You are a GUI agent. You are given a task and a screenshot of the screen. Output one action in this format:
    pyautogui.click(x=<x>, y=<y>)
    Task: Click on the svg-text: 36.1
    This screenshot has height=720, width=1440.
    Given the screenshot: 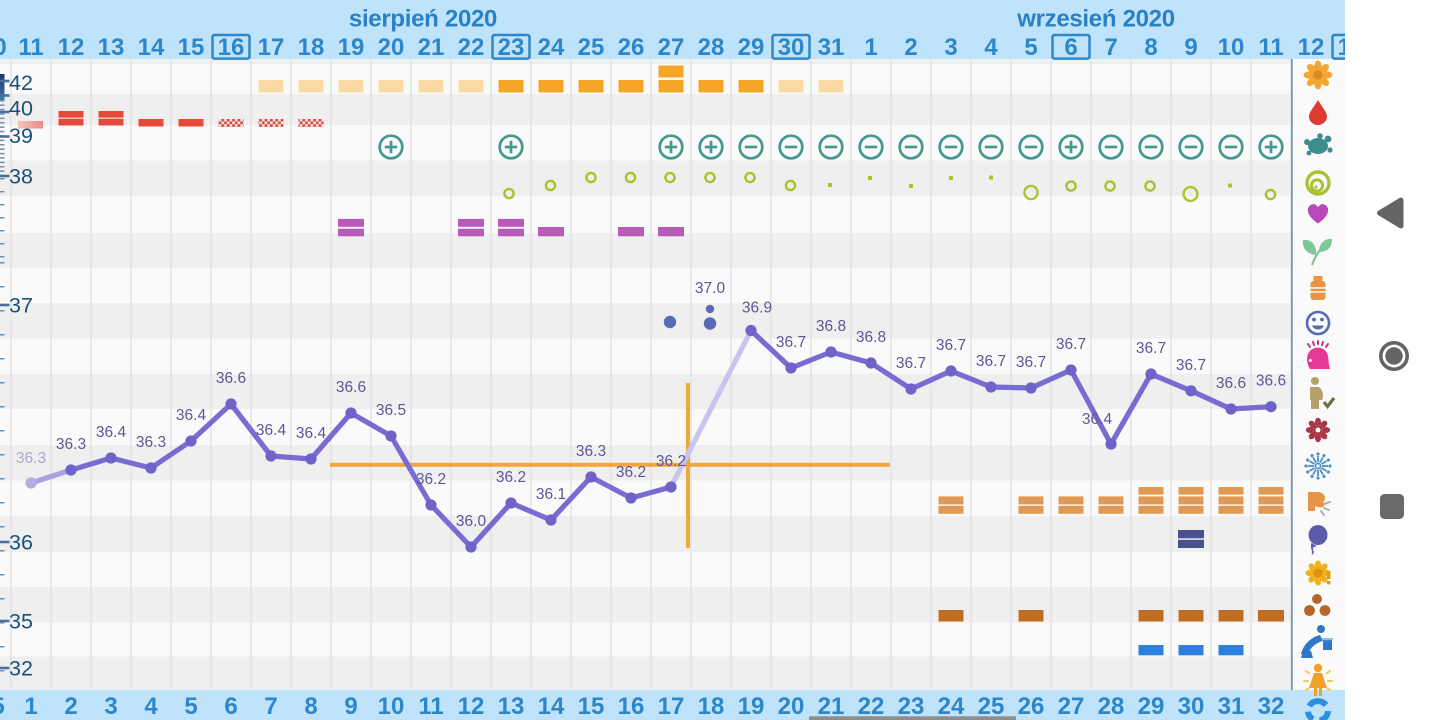 What is the action you would take?
    pyautogui.click(x=551, y=494)
    